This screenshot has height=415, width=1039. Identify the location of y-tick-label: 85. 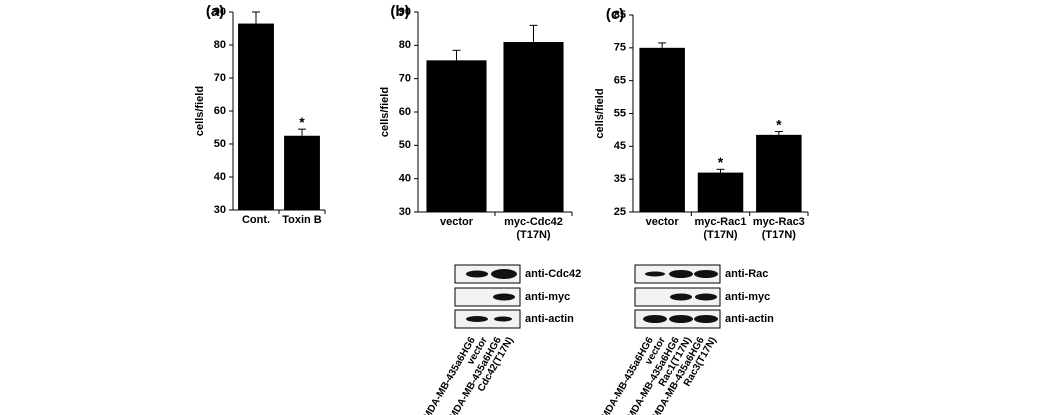
(620, 15).